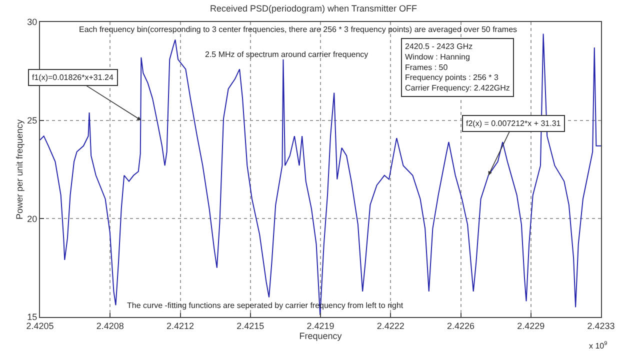 This screenshot has width=627, height=351. Describe the element at coordinates (286, 54) in the screenshot. I see `annotation: 2.5 MHz of spectrum around carrier frequency` at that location.